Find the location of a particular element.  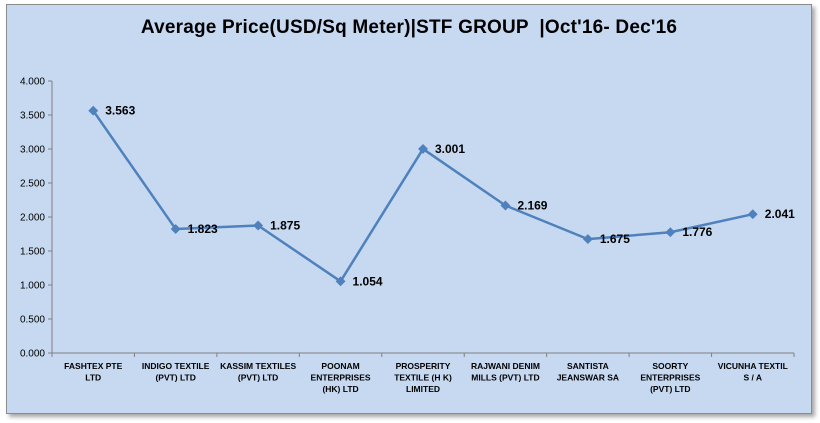

data-label: 1.054 is located at coordinates (368, 281).